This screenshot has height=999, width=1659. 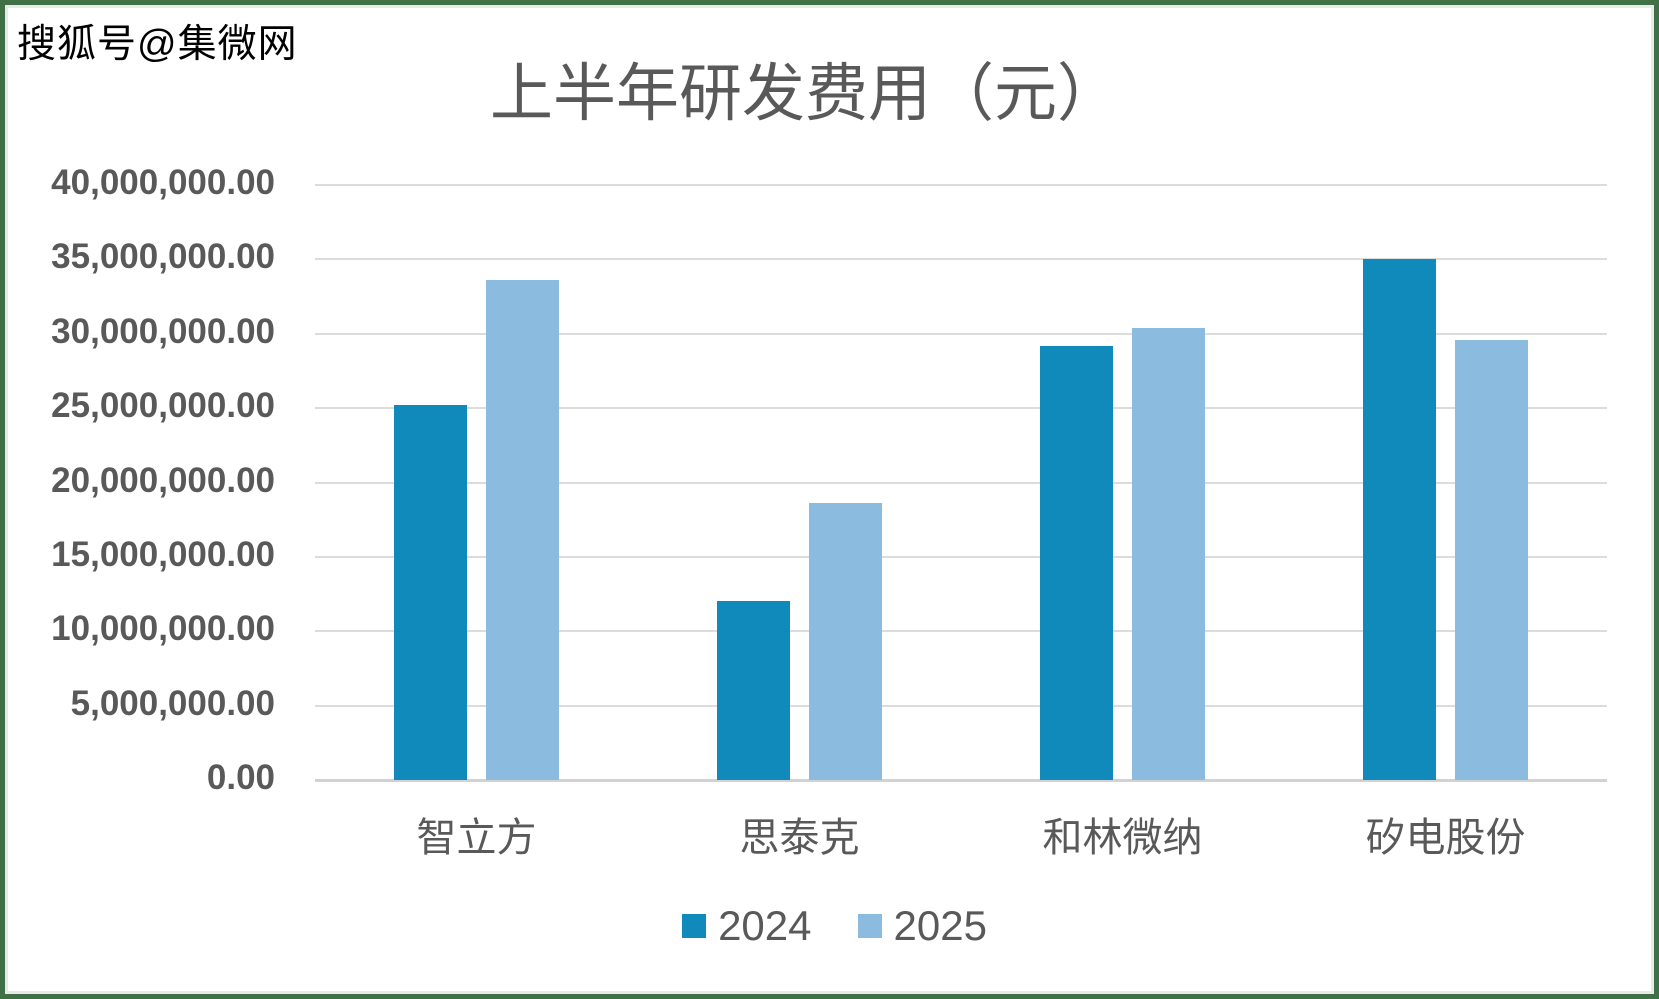 What do you see at coordinates (163, 257) in the screenshot?
I see `y-axis-tick-label: 35,000,000.00` at bounding box center [163, 257].